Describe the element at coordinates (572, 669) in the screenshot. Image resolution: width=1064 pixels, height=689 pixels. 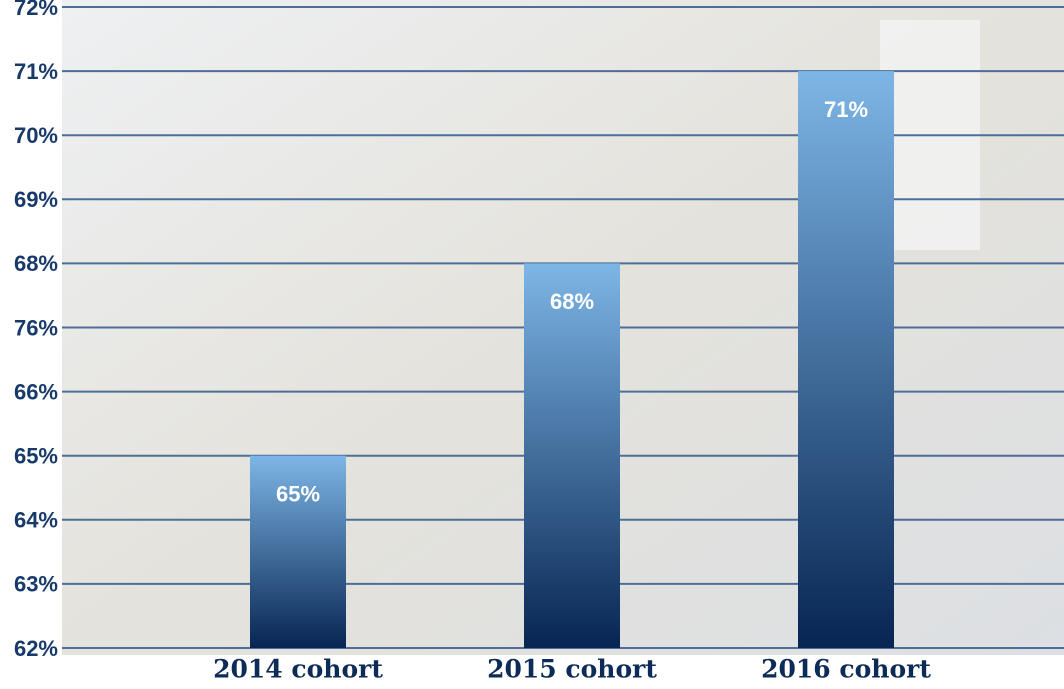
I see `x-tick-label: 2015 cohort` at that location.